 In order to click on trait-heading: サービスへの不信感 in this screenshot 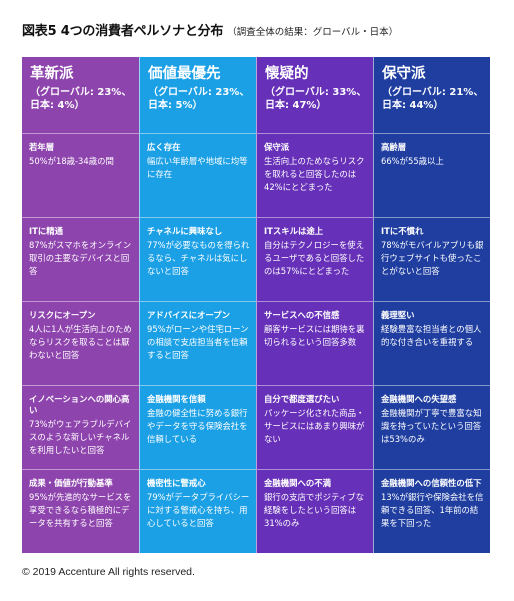, I will do `click(302, 315)`.